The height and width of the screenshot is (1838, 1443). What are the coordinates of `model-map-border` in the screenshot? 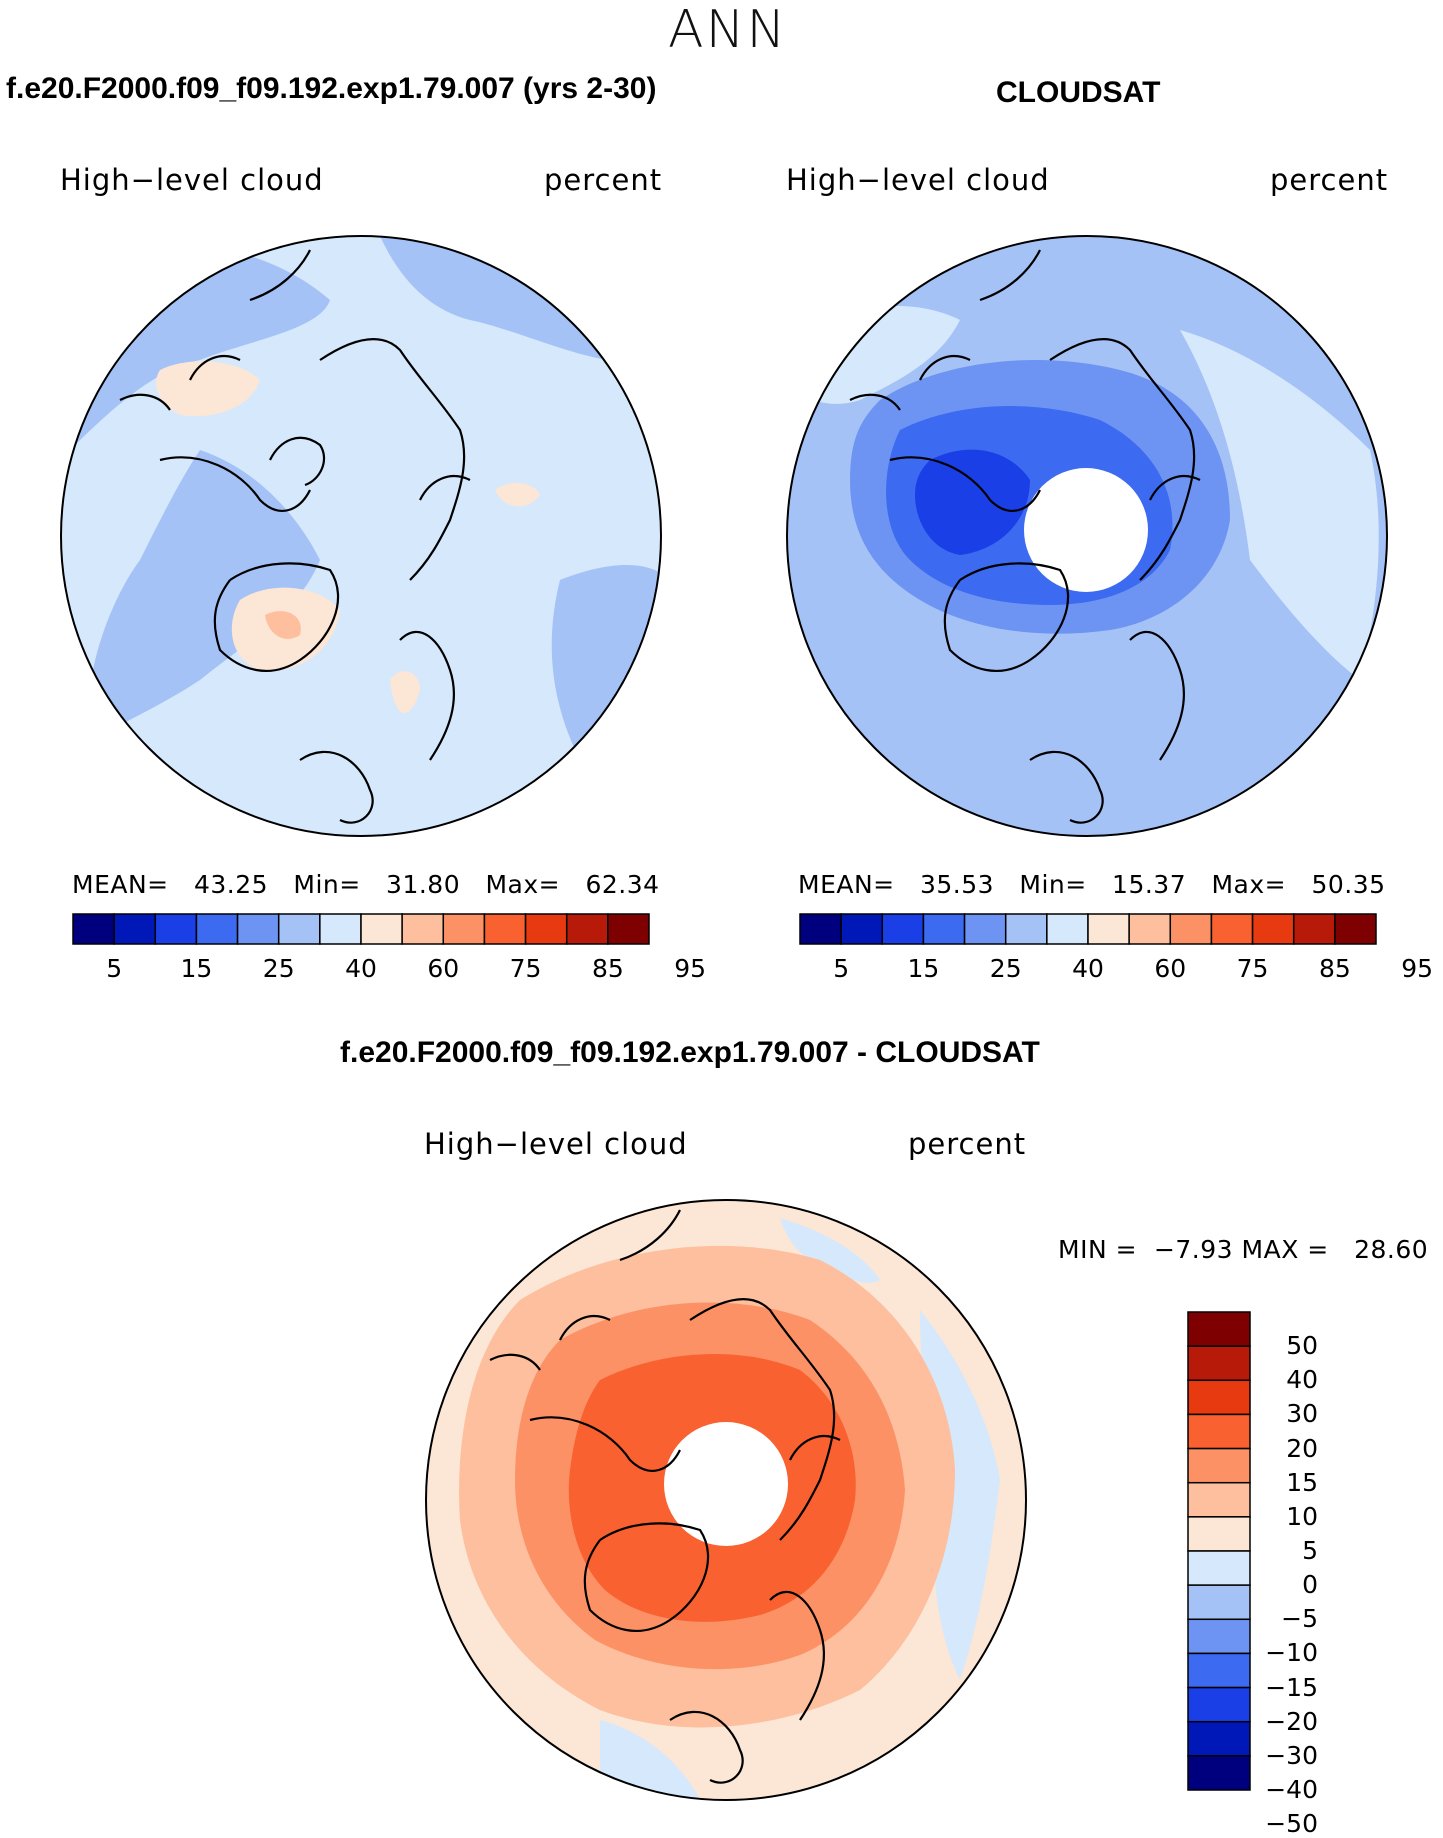 It's located at (361, 536).